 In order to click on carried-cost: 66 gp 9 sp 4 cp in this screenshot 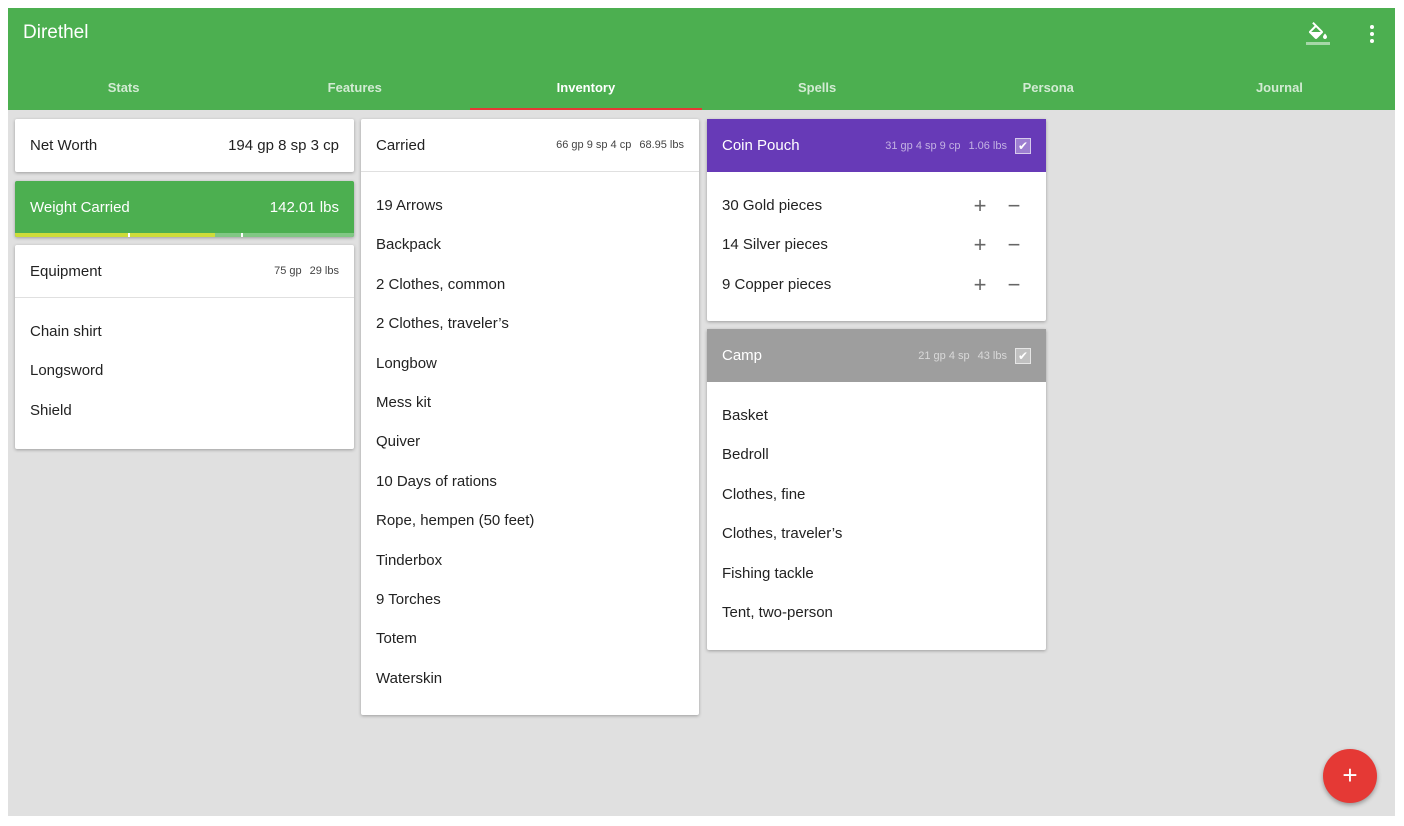, I will do `click(594, 145)`.